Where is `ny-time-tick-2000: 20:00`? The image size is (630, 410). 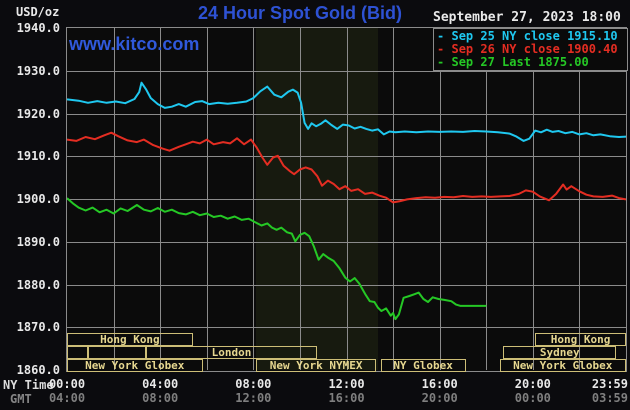
ny-time-tick-2000: 20:00 is located at coordinates (532, 384).